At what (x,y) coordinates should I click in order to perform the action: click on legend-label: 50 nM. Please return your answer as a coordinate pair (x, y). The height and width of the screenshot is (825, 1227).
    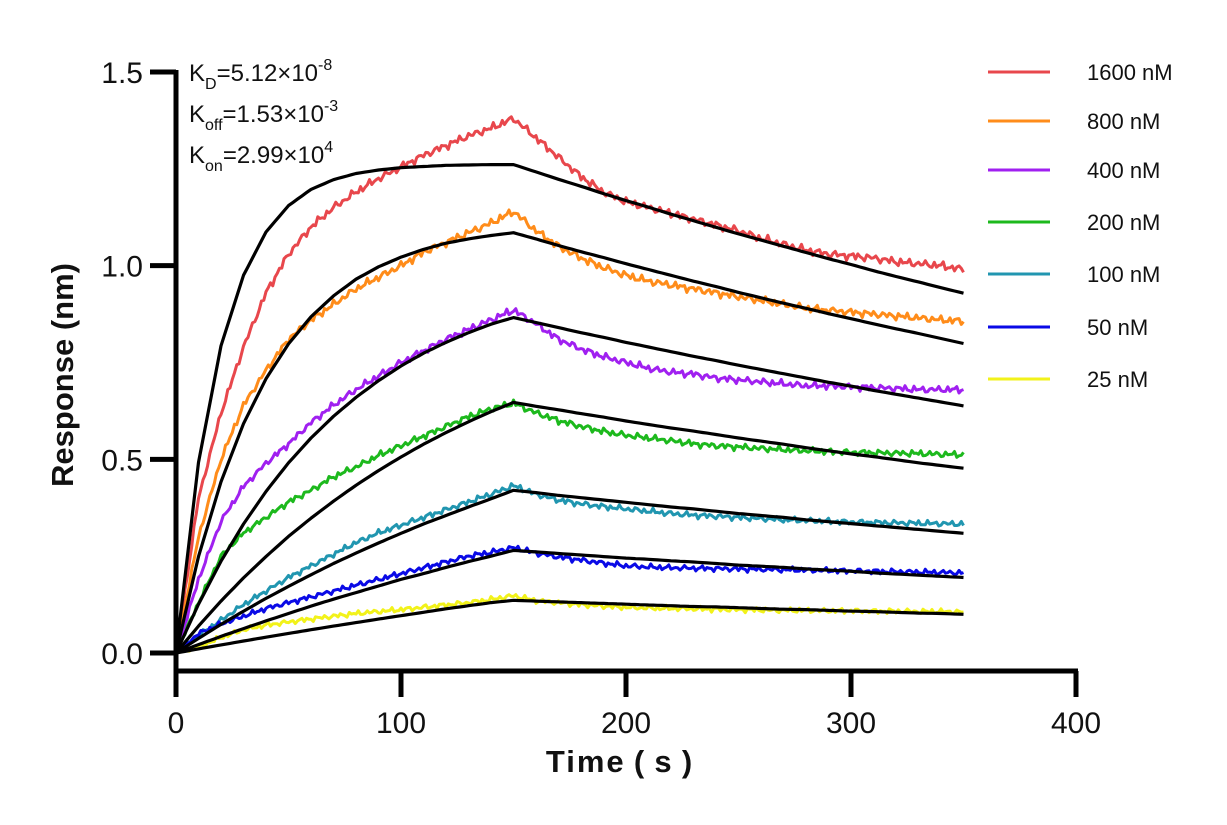
    Looking at the image, I should click on (1117, 327).